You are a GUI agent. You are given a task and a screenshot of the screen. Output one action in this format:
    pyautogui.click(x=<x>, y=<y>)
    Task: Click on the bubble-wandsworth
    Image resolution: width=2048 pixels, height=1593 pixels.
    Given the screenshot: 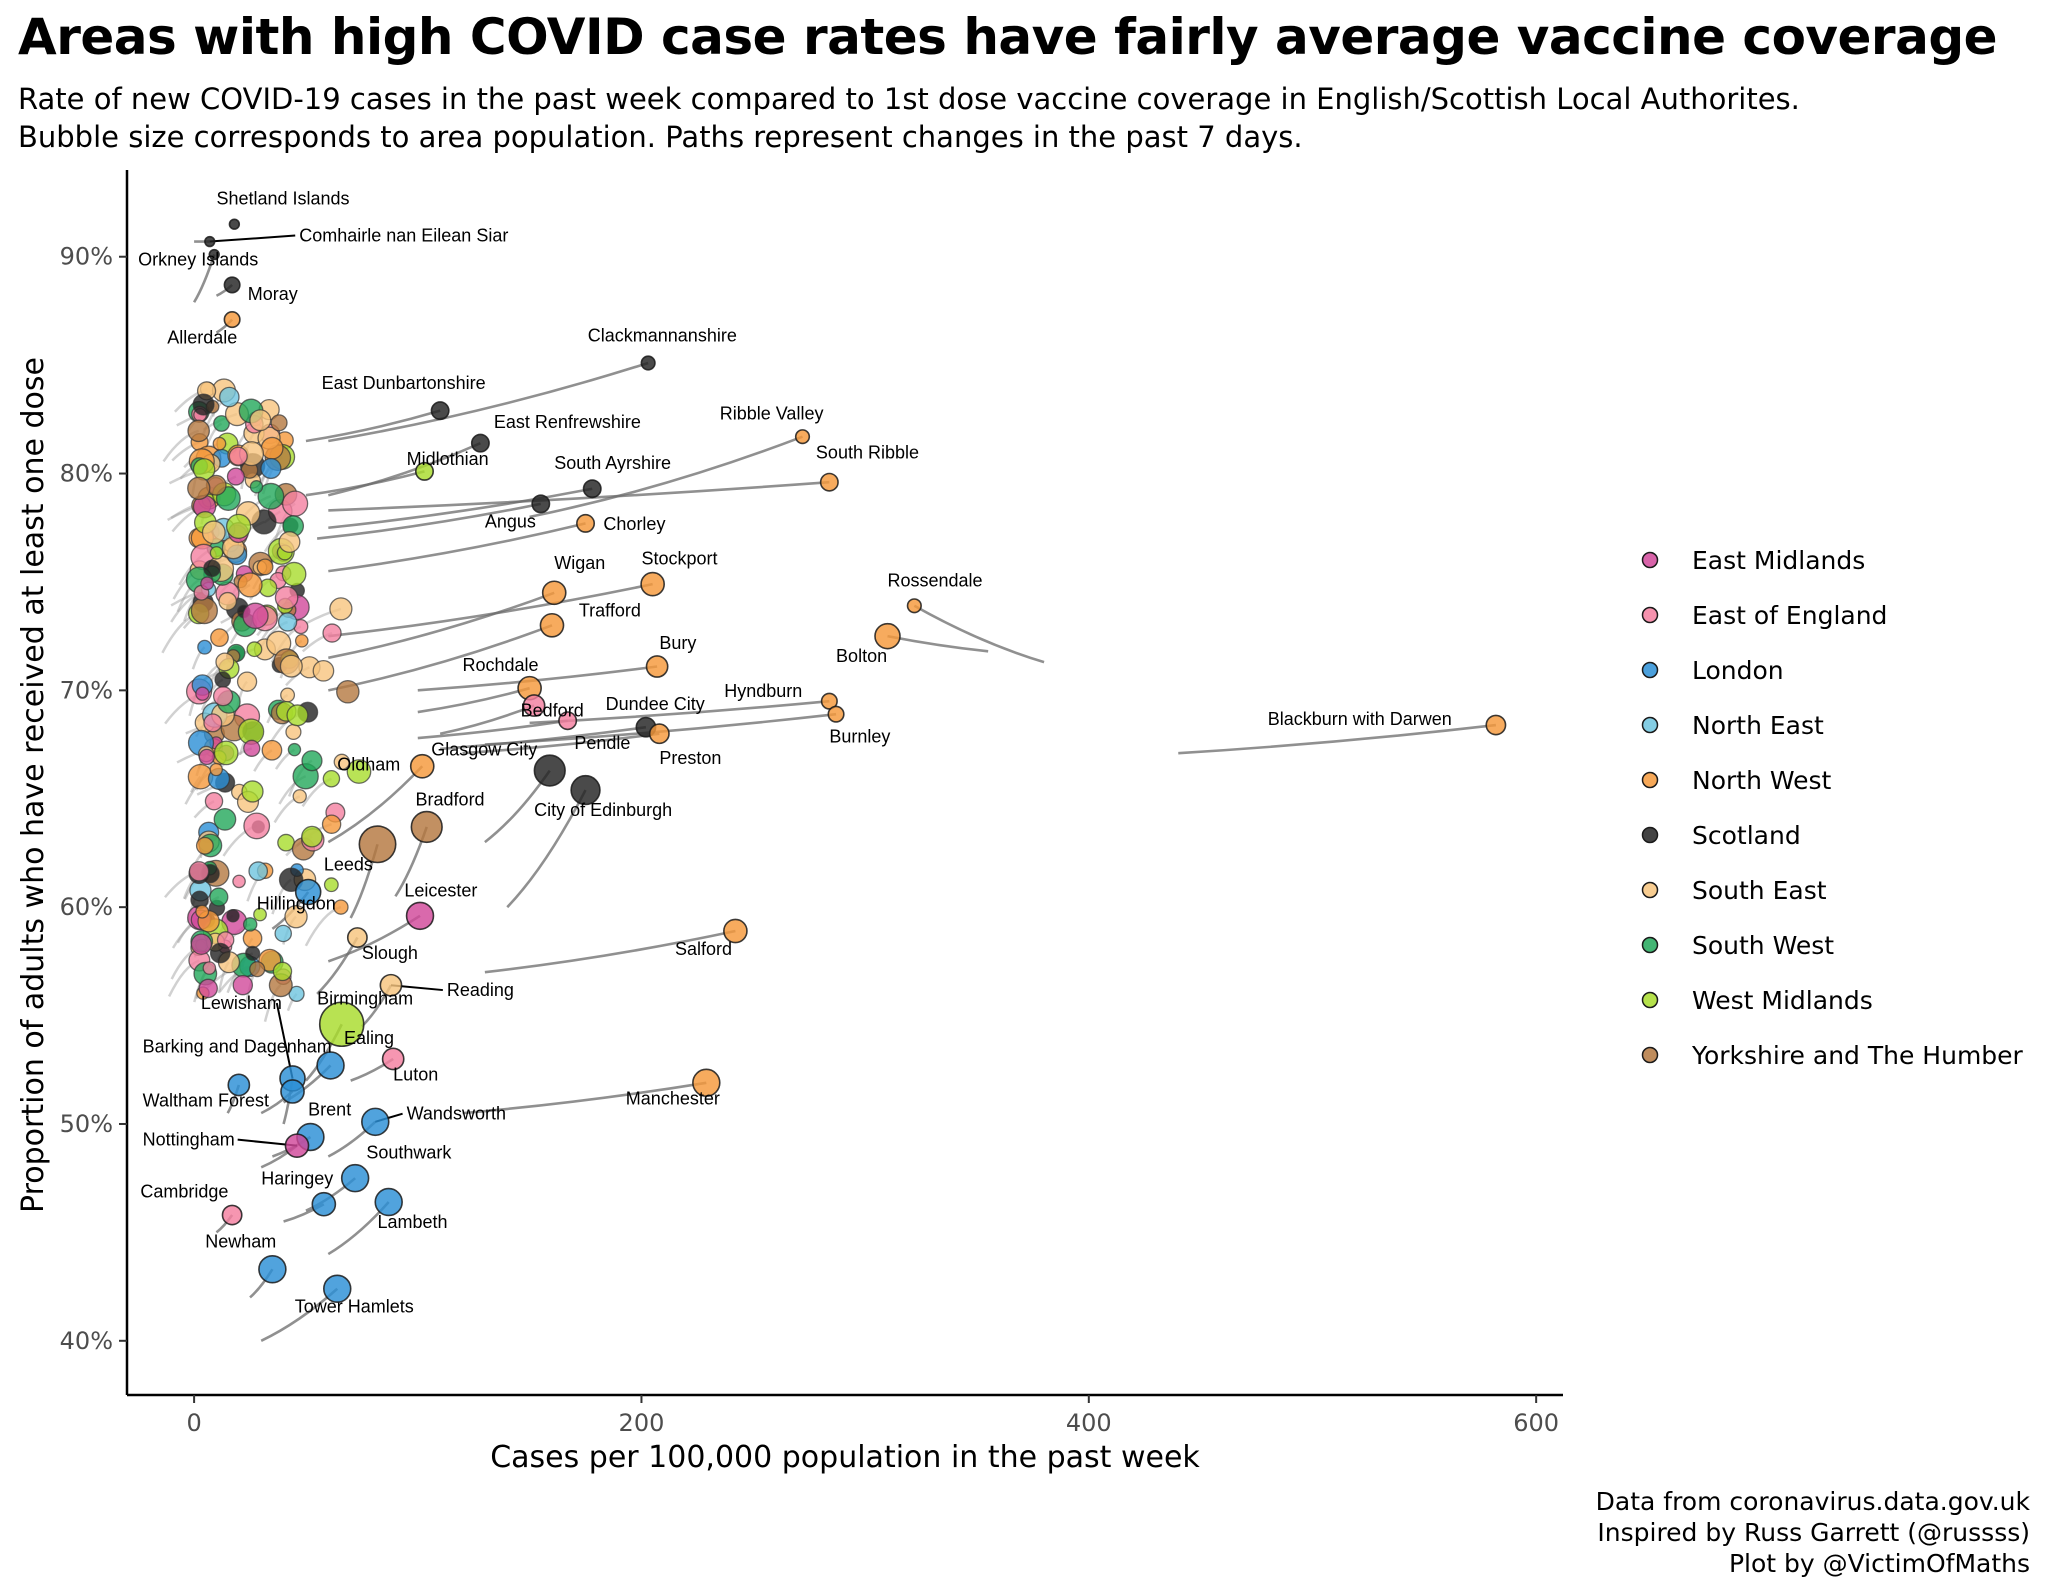 What is the action you would take?
    pyautogui.click(x=375, y=1122)
    